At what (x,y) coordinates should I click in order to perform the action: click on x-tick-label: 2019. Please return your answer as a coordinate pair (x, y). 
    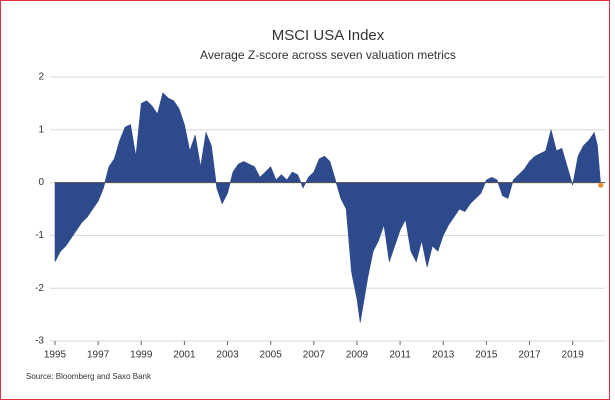
    Looking at the image, I should click on (573, 355).